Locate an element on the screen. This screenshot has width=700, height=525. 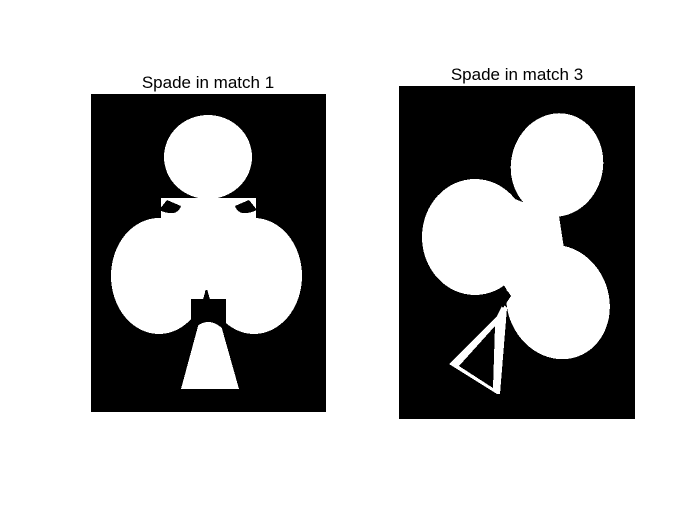
club-notch-top-right is located at coordinates (246, 207).